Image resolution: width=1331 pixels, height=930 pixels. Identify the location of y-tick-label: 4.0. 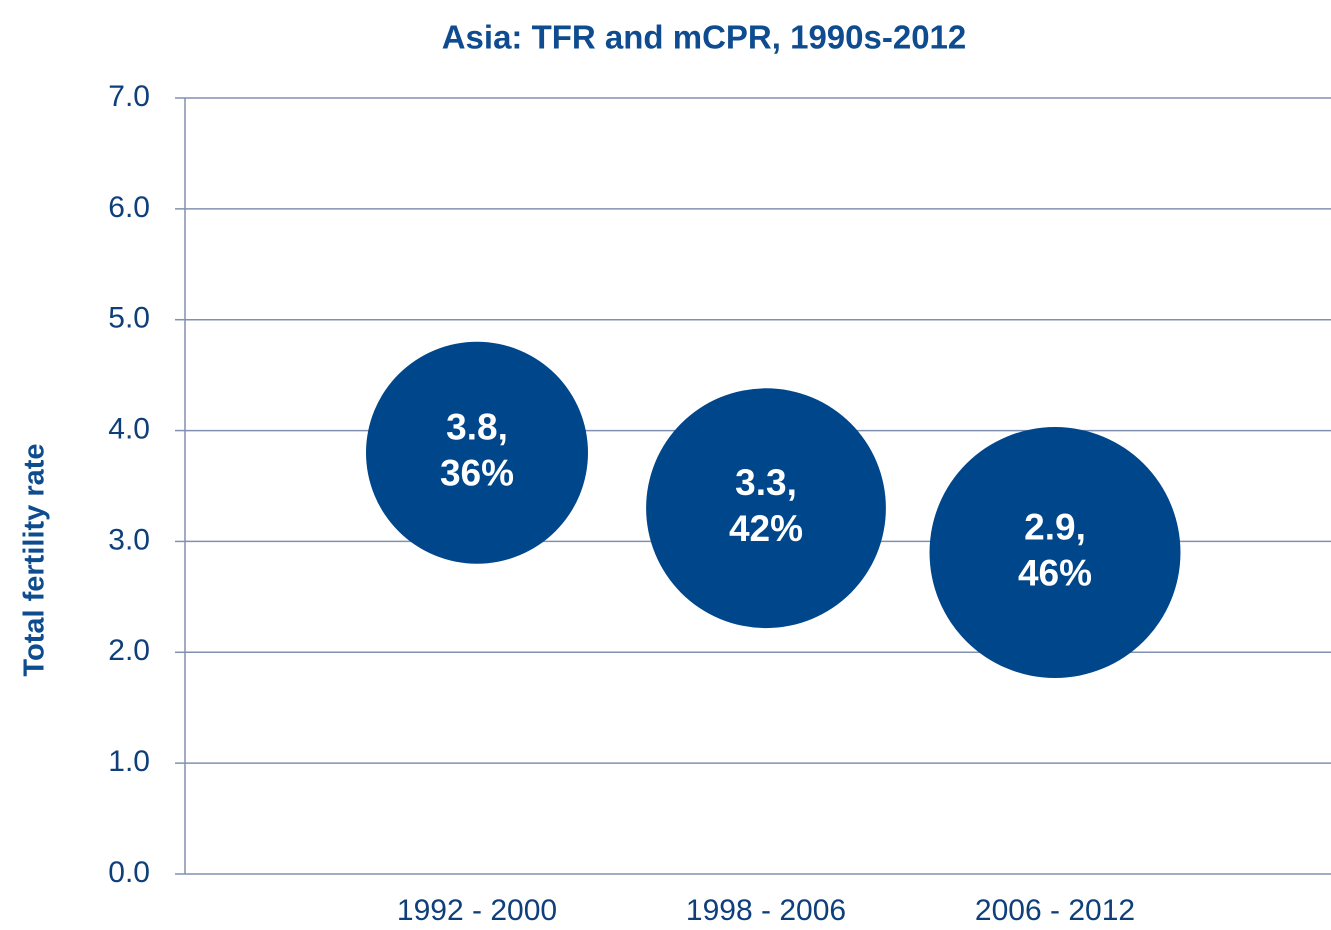
(129, 428).